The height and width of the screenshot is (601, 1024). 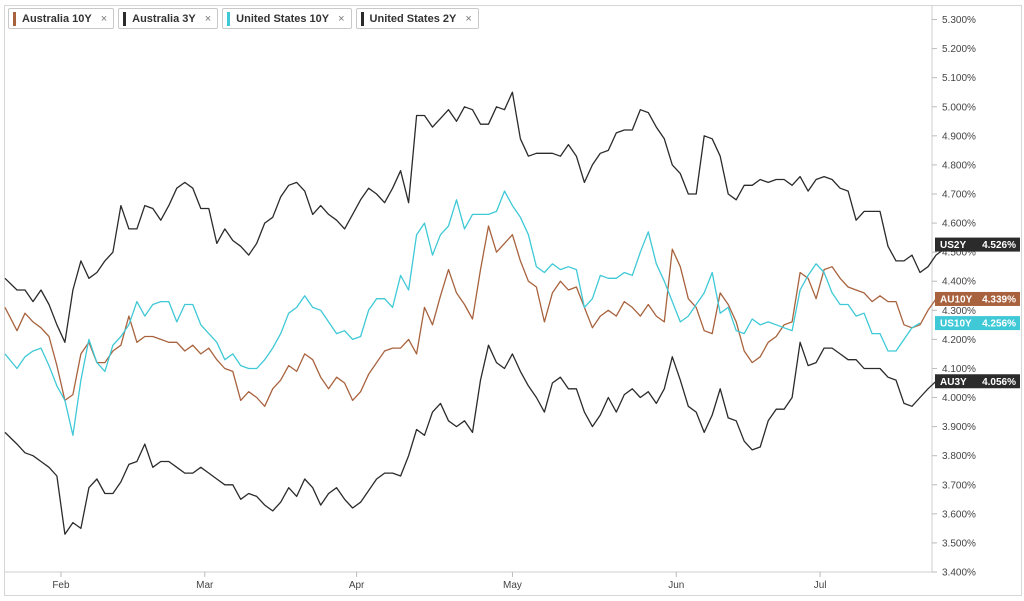 I want to click on legend-label-united-states-10y: United States 10Y, so click(x=283, y=18).